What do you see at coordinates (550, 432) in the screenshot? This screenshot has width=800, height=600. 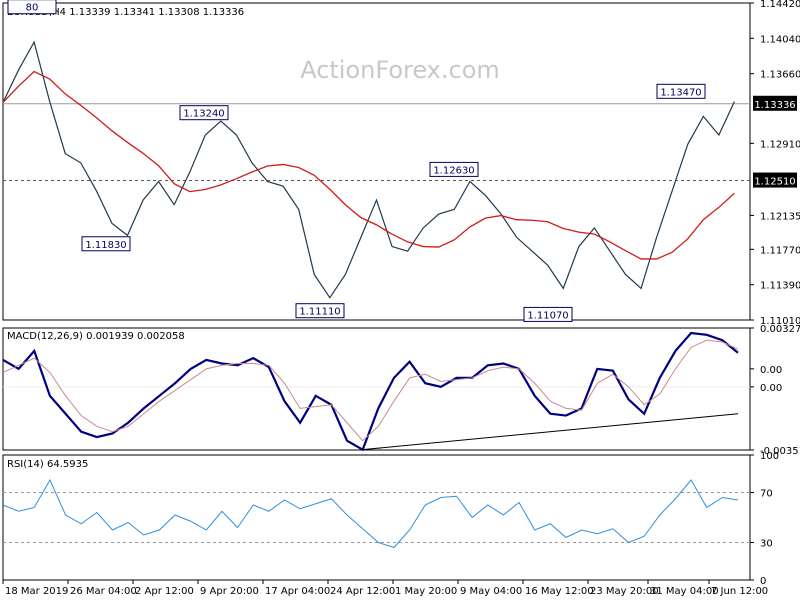 I see `macd-trendline` at bounding box center [550, 432].